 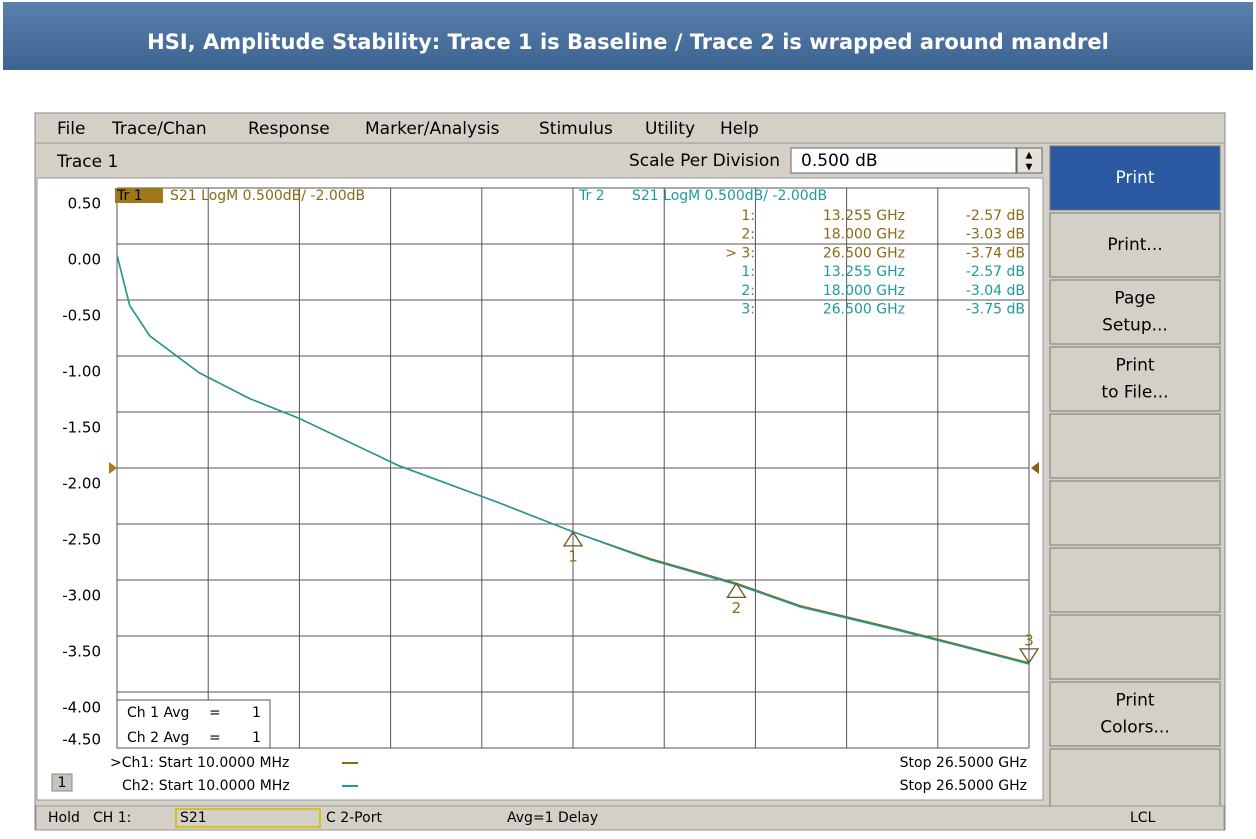 What do you see at coordinates (71, 129) in the screenshot?
I see `menu-item: File` at bounding box center [71, 129].